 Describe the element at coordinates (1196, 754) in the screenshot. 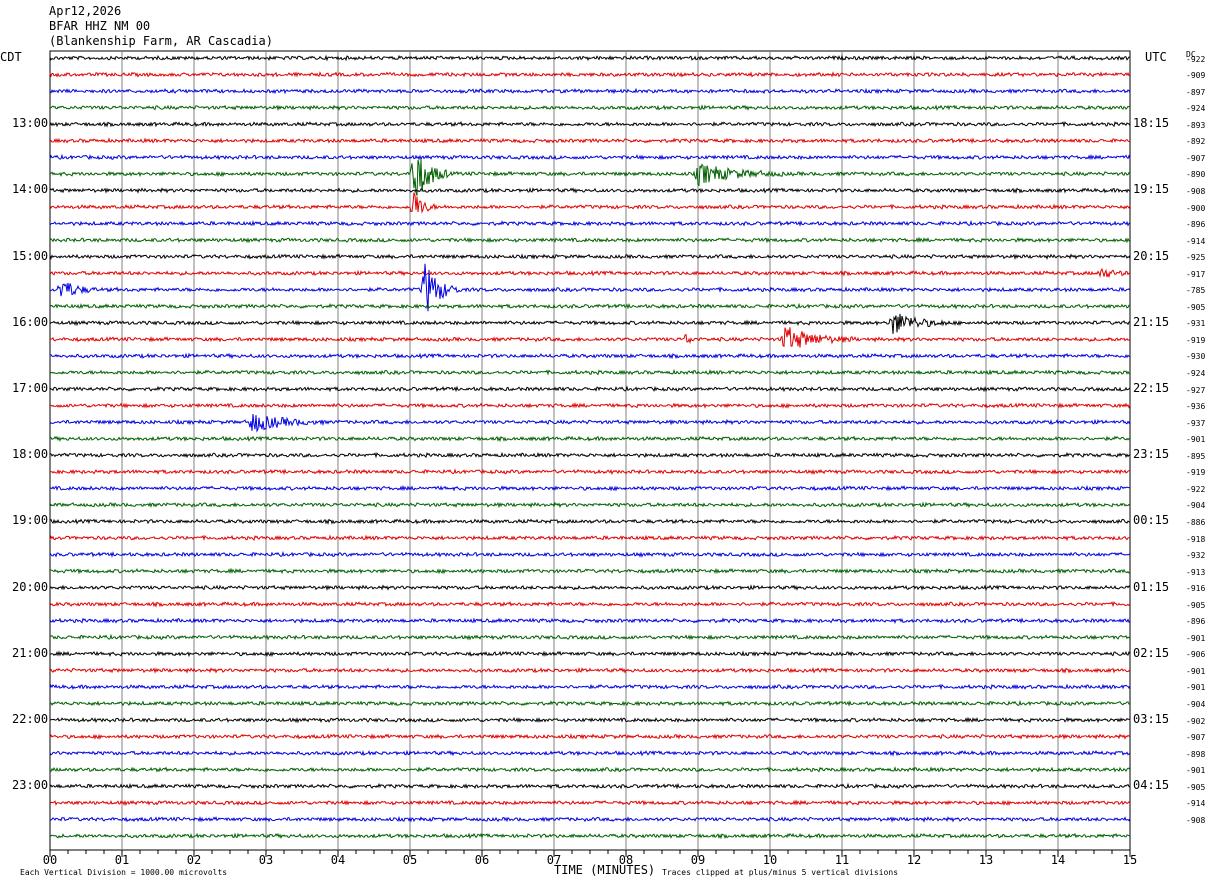

I see `dc-offset-value: -898` at that location.